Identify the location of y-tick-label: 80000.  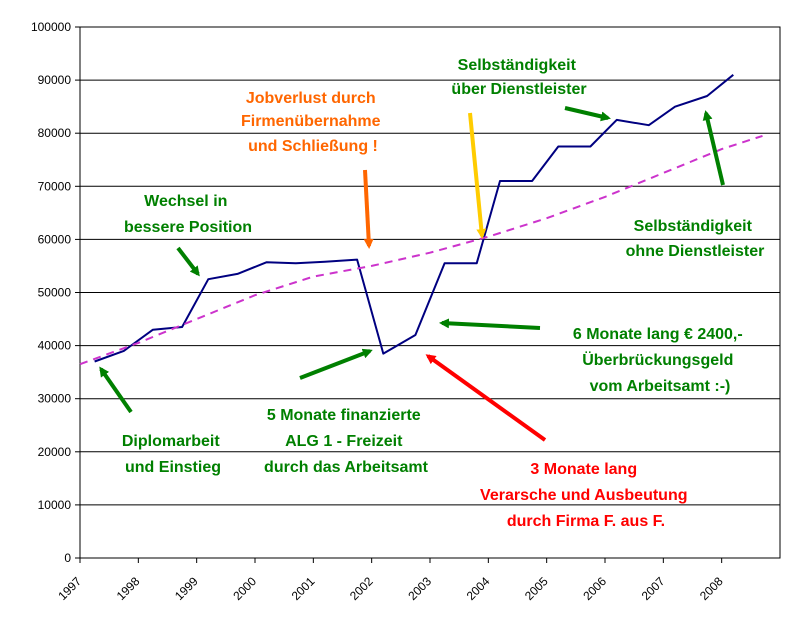
(55, 133).